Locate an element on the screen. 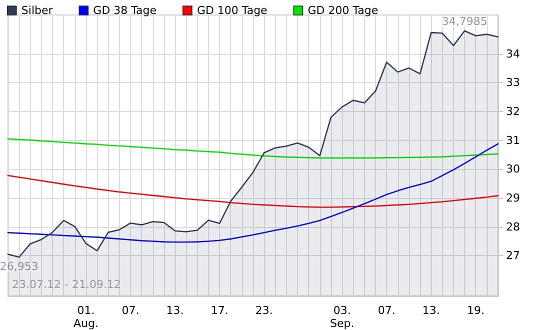 This screenshot has height=330, width=545. annotation: 26,953 is located at coordinates (19, 267).